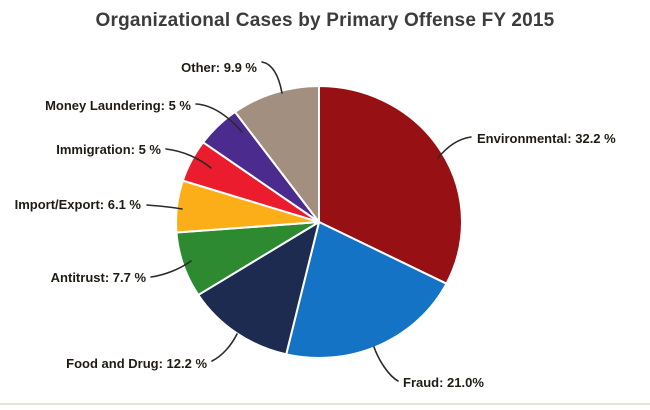  I want to click on pie-slice-other, so click(277, 154).